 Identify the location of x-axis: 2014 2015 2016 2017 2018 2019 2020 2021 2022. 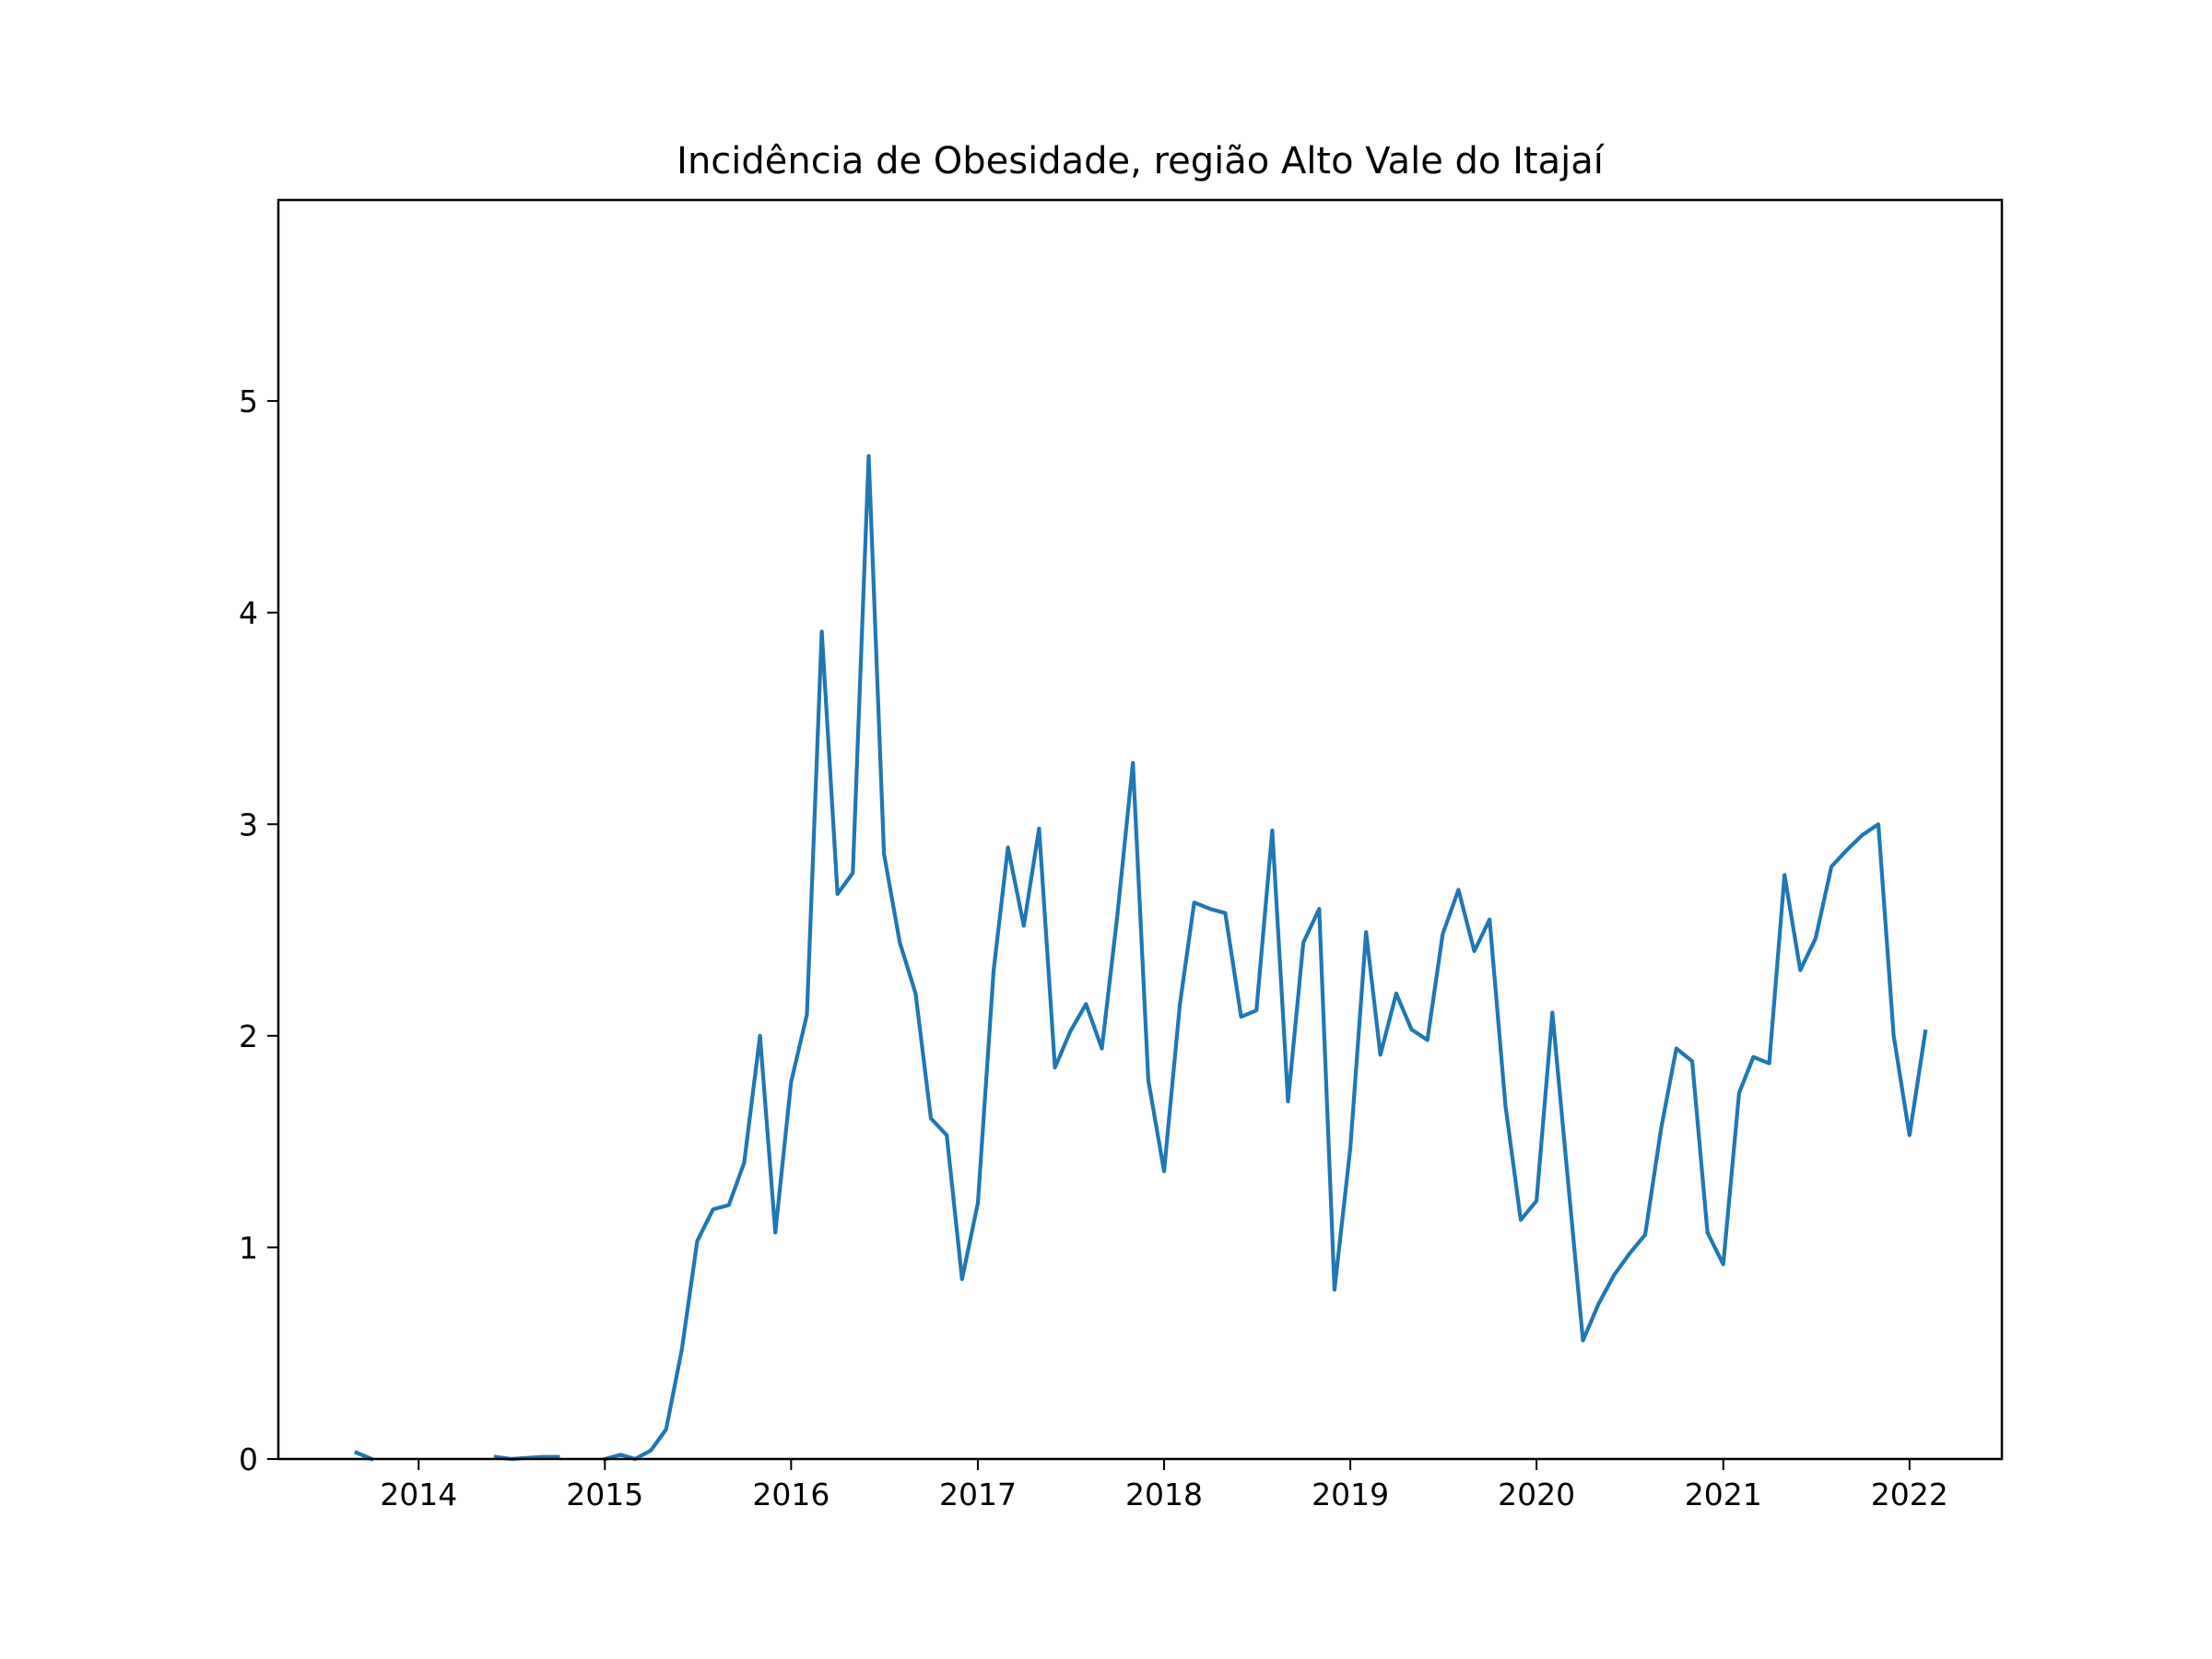
(1164, 1485).